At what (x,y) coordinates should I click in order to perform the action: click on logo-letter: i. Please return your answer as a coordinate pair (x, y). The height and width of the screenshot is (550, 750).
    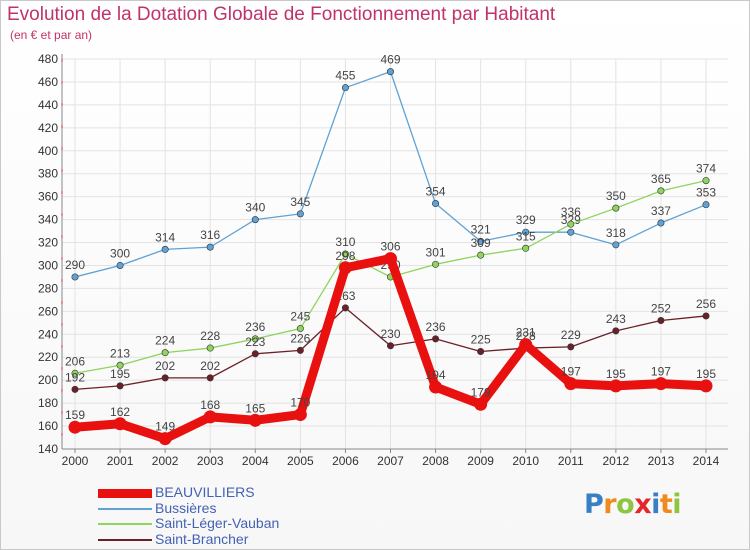
    Looking at the image, I should click on (655, 504).